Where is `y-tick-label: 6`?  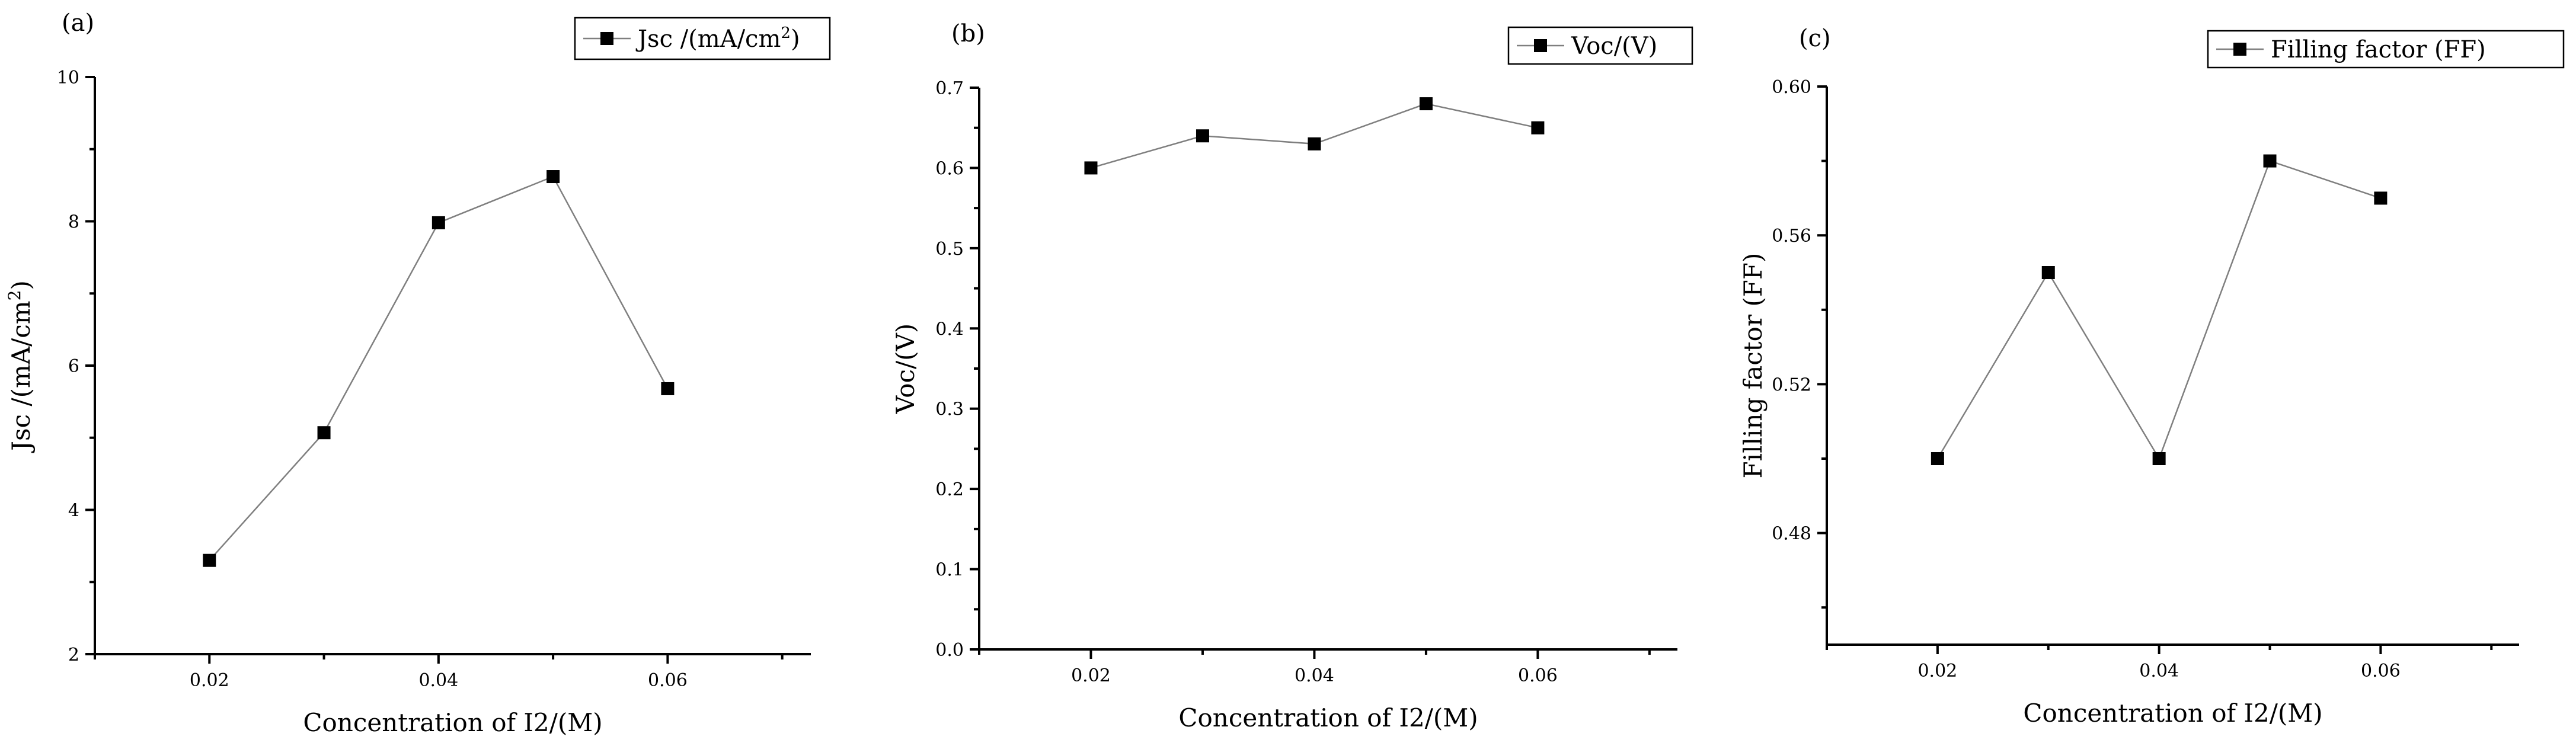 y-tick-label: 6 is located at coordinates (73, 366).